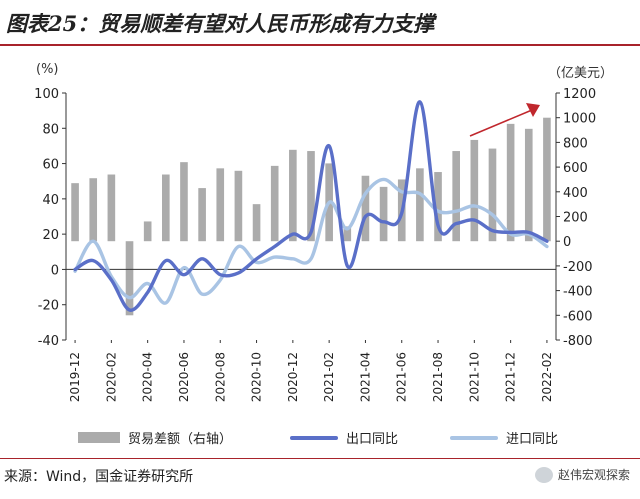 This screenshot has width=640, height=499. Describe the element at coordinates (438, 377) in the screenshot. I see `x-tick-label: 2021-08` at that location.